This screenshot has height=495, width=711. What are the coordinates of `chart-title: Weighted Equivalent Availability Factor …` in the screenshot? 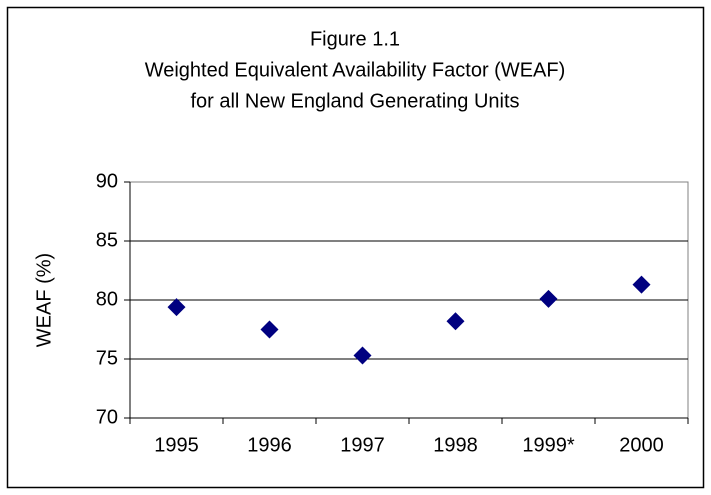 It's located at (355, 70).